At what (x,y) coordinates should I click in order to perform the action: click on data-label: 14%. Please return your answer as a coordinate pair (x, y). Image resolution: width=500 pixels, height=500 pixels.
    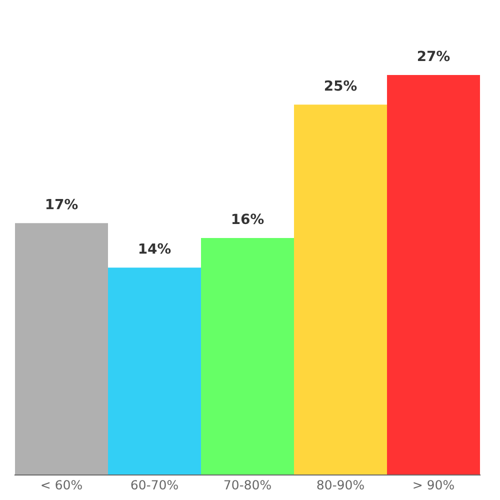
    Looking at the image, I should click on (155, 248).